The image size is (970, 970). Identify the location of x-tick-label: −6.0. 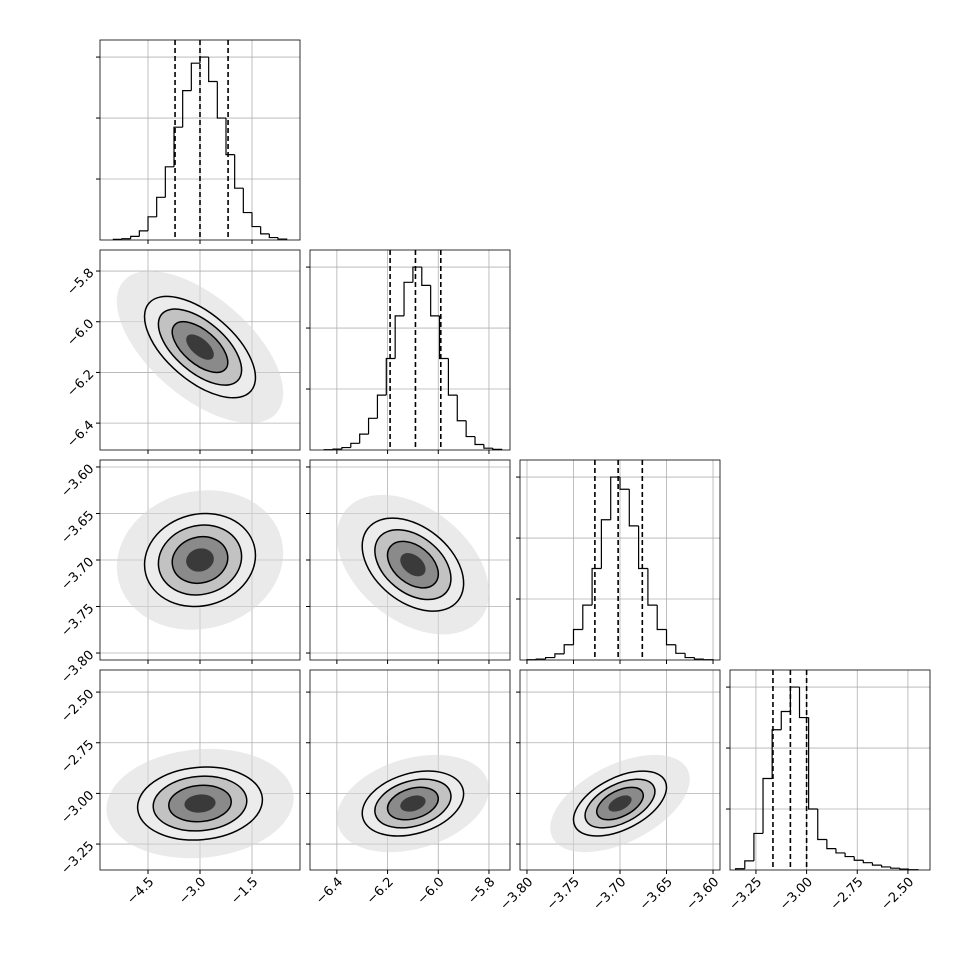
(431, 891).